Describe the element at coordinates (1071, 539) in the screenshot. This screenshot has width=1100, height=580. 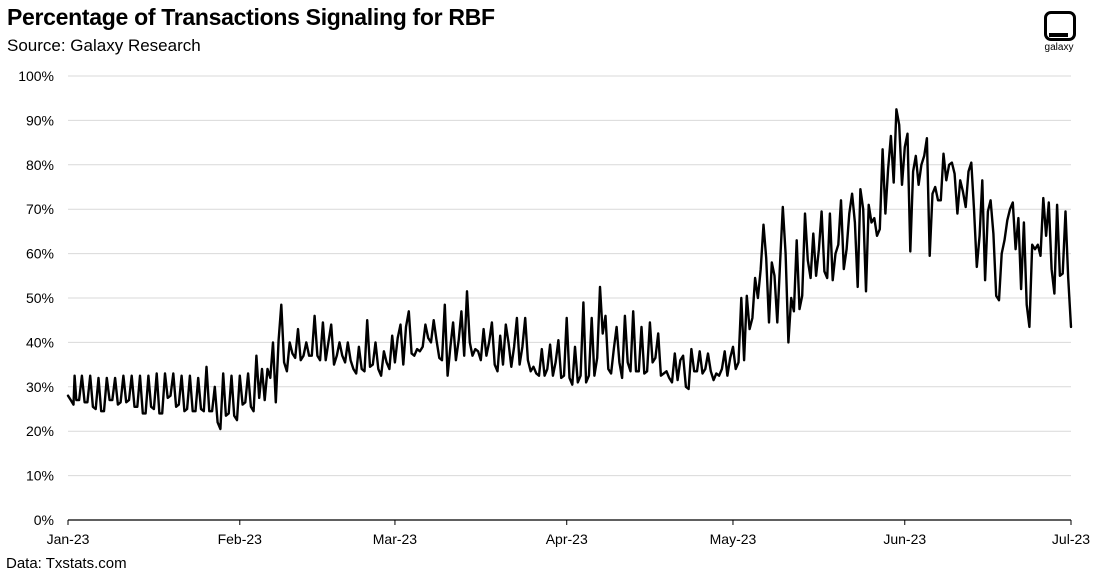
I see `x-tick-label: Jul-23` at that location.